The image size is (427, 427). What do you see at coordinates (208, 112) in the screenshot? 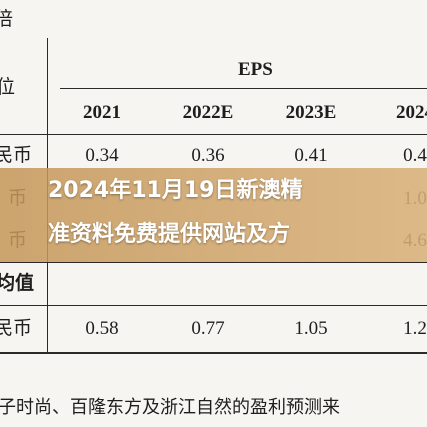
I see `column-header: 2022E` at bounding box center [208, 112].